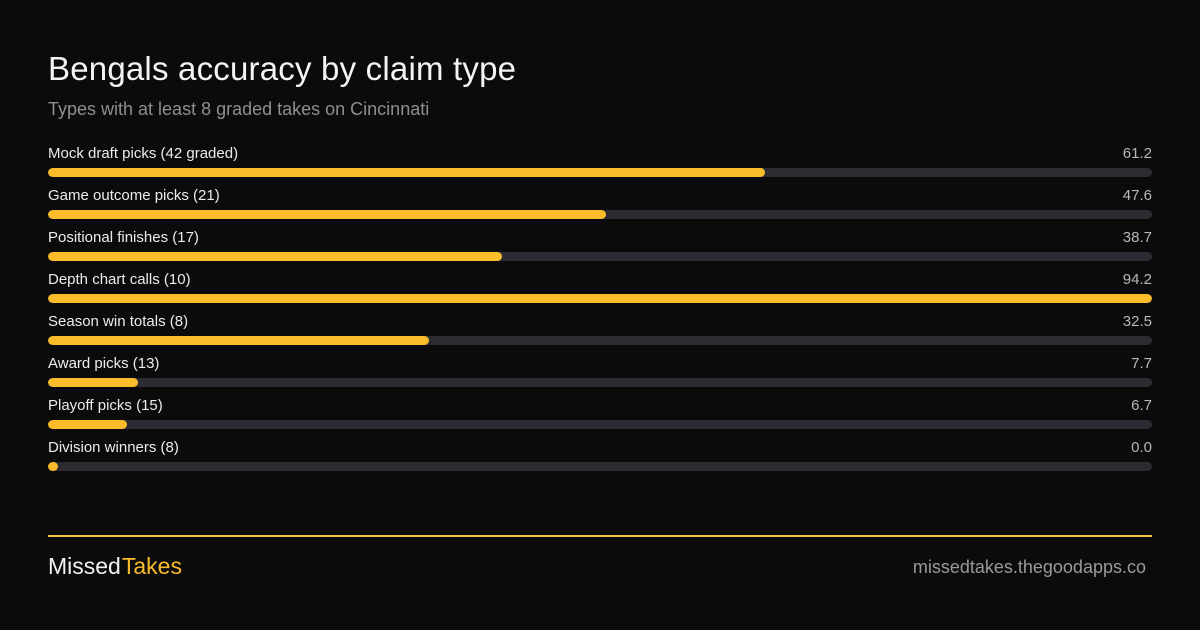  Describe the element at coordinates (1141, 363) in the screenshot. I see `bar-value-label: 7.7` at that location.